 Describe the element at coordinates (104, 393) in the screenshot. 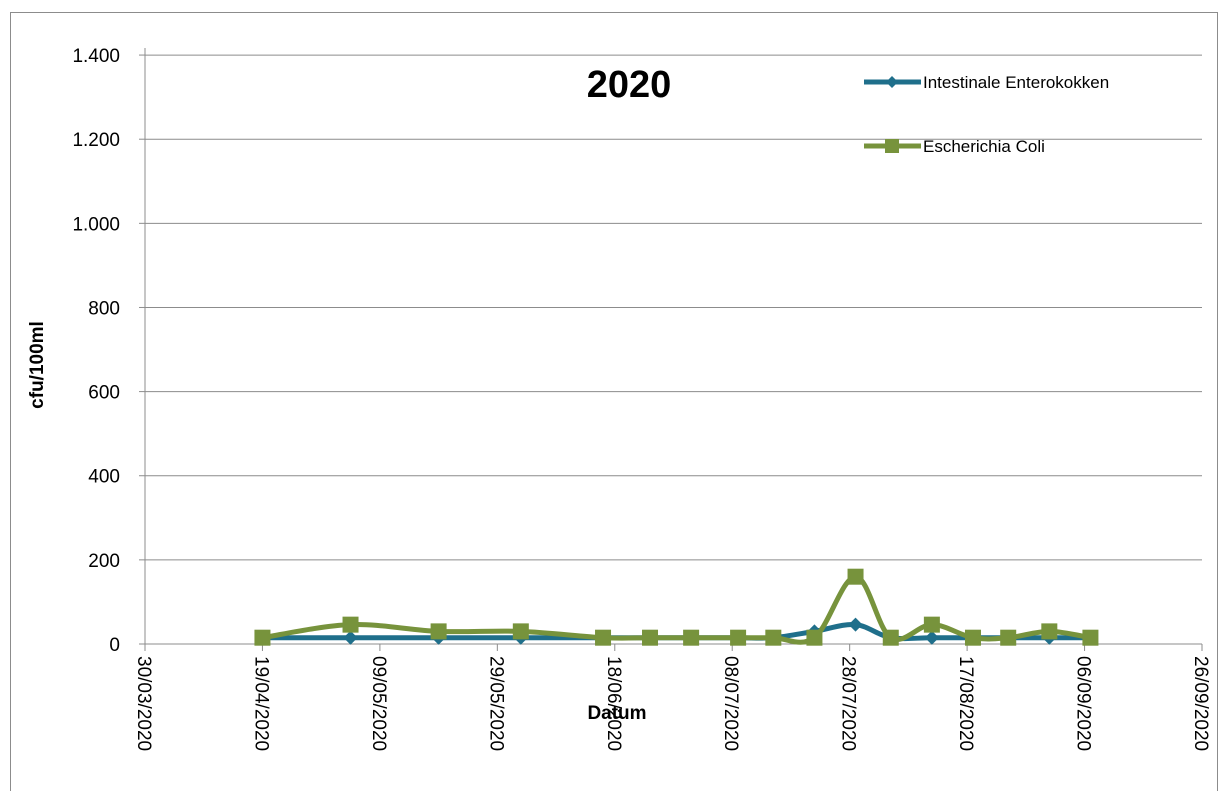

I see `y-tick-label: 600` at that location.